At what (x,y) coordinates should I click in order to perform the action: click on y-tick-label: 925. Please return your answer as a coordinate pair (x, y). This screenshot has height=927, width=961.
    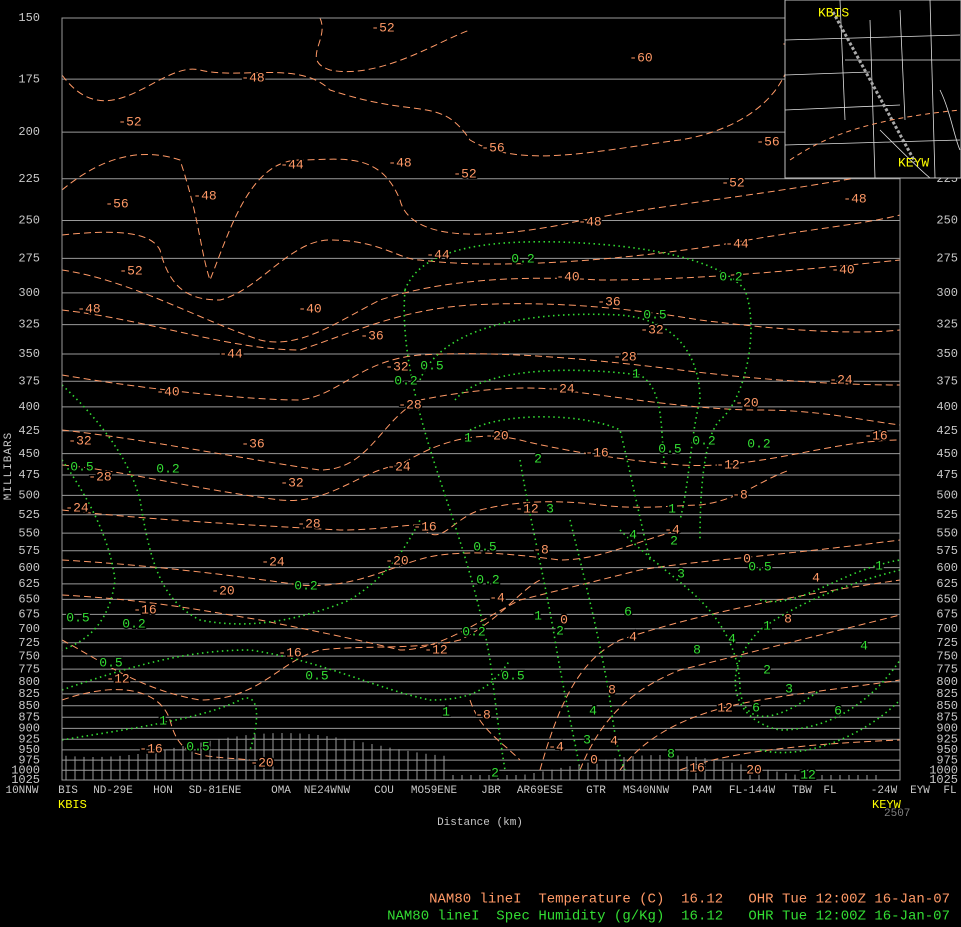
    Looking at the image, I should click on (29, 739).